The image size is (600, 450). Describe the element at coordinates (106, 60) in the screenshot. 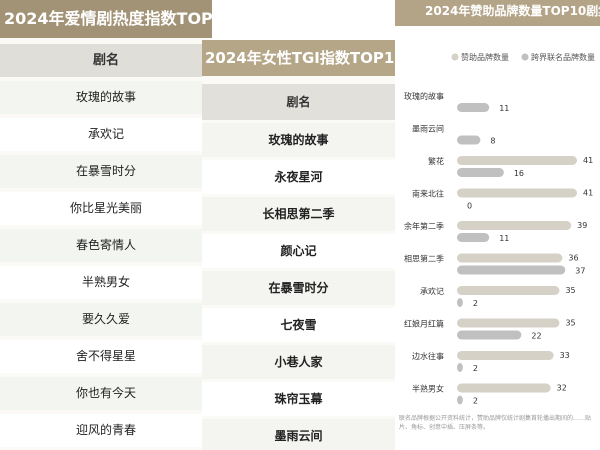

I see `heat-index-column-header: 剧名` at that location.